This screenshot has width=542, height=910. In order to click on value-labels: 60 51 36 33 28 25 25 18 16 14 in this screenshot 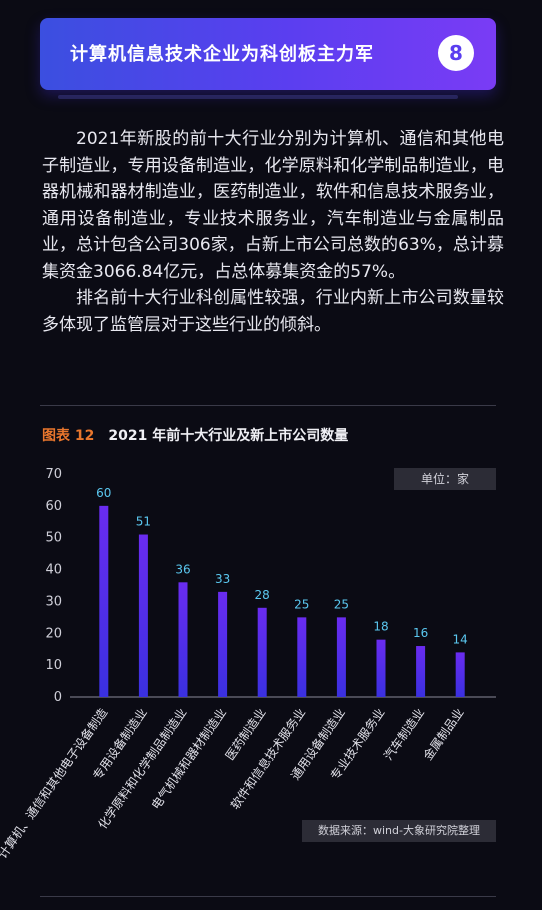, I will do `click(282, 566)`.